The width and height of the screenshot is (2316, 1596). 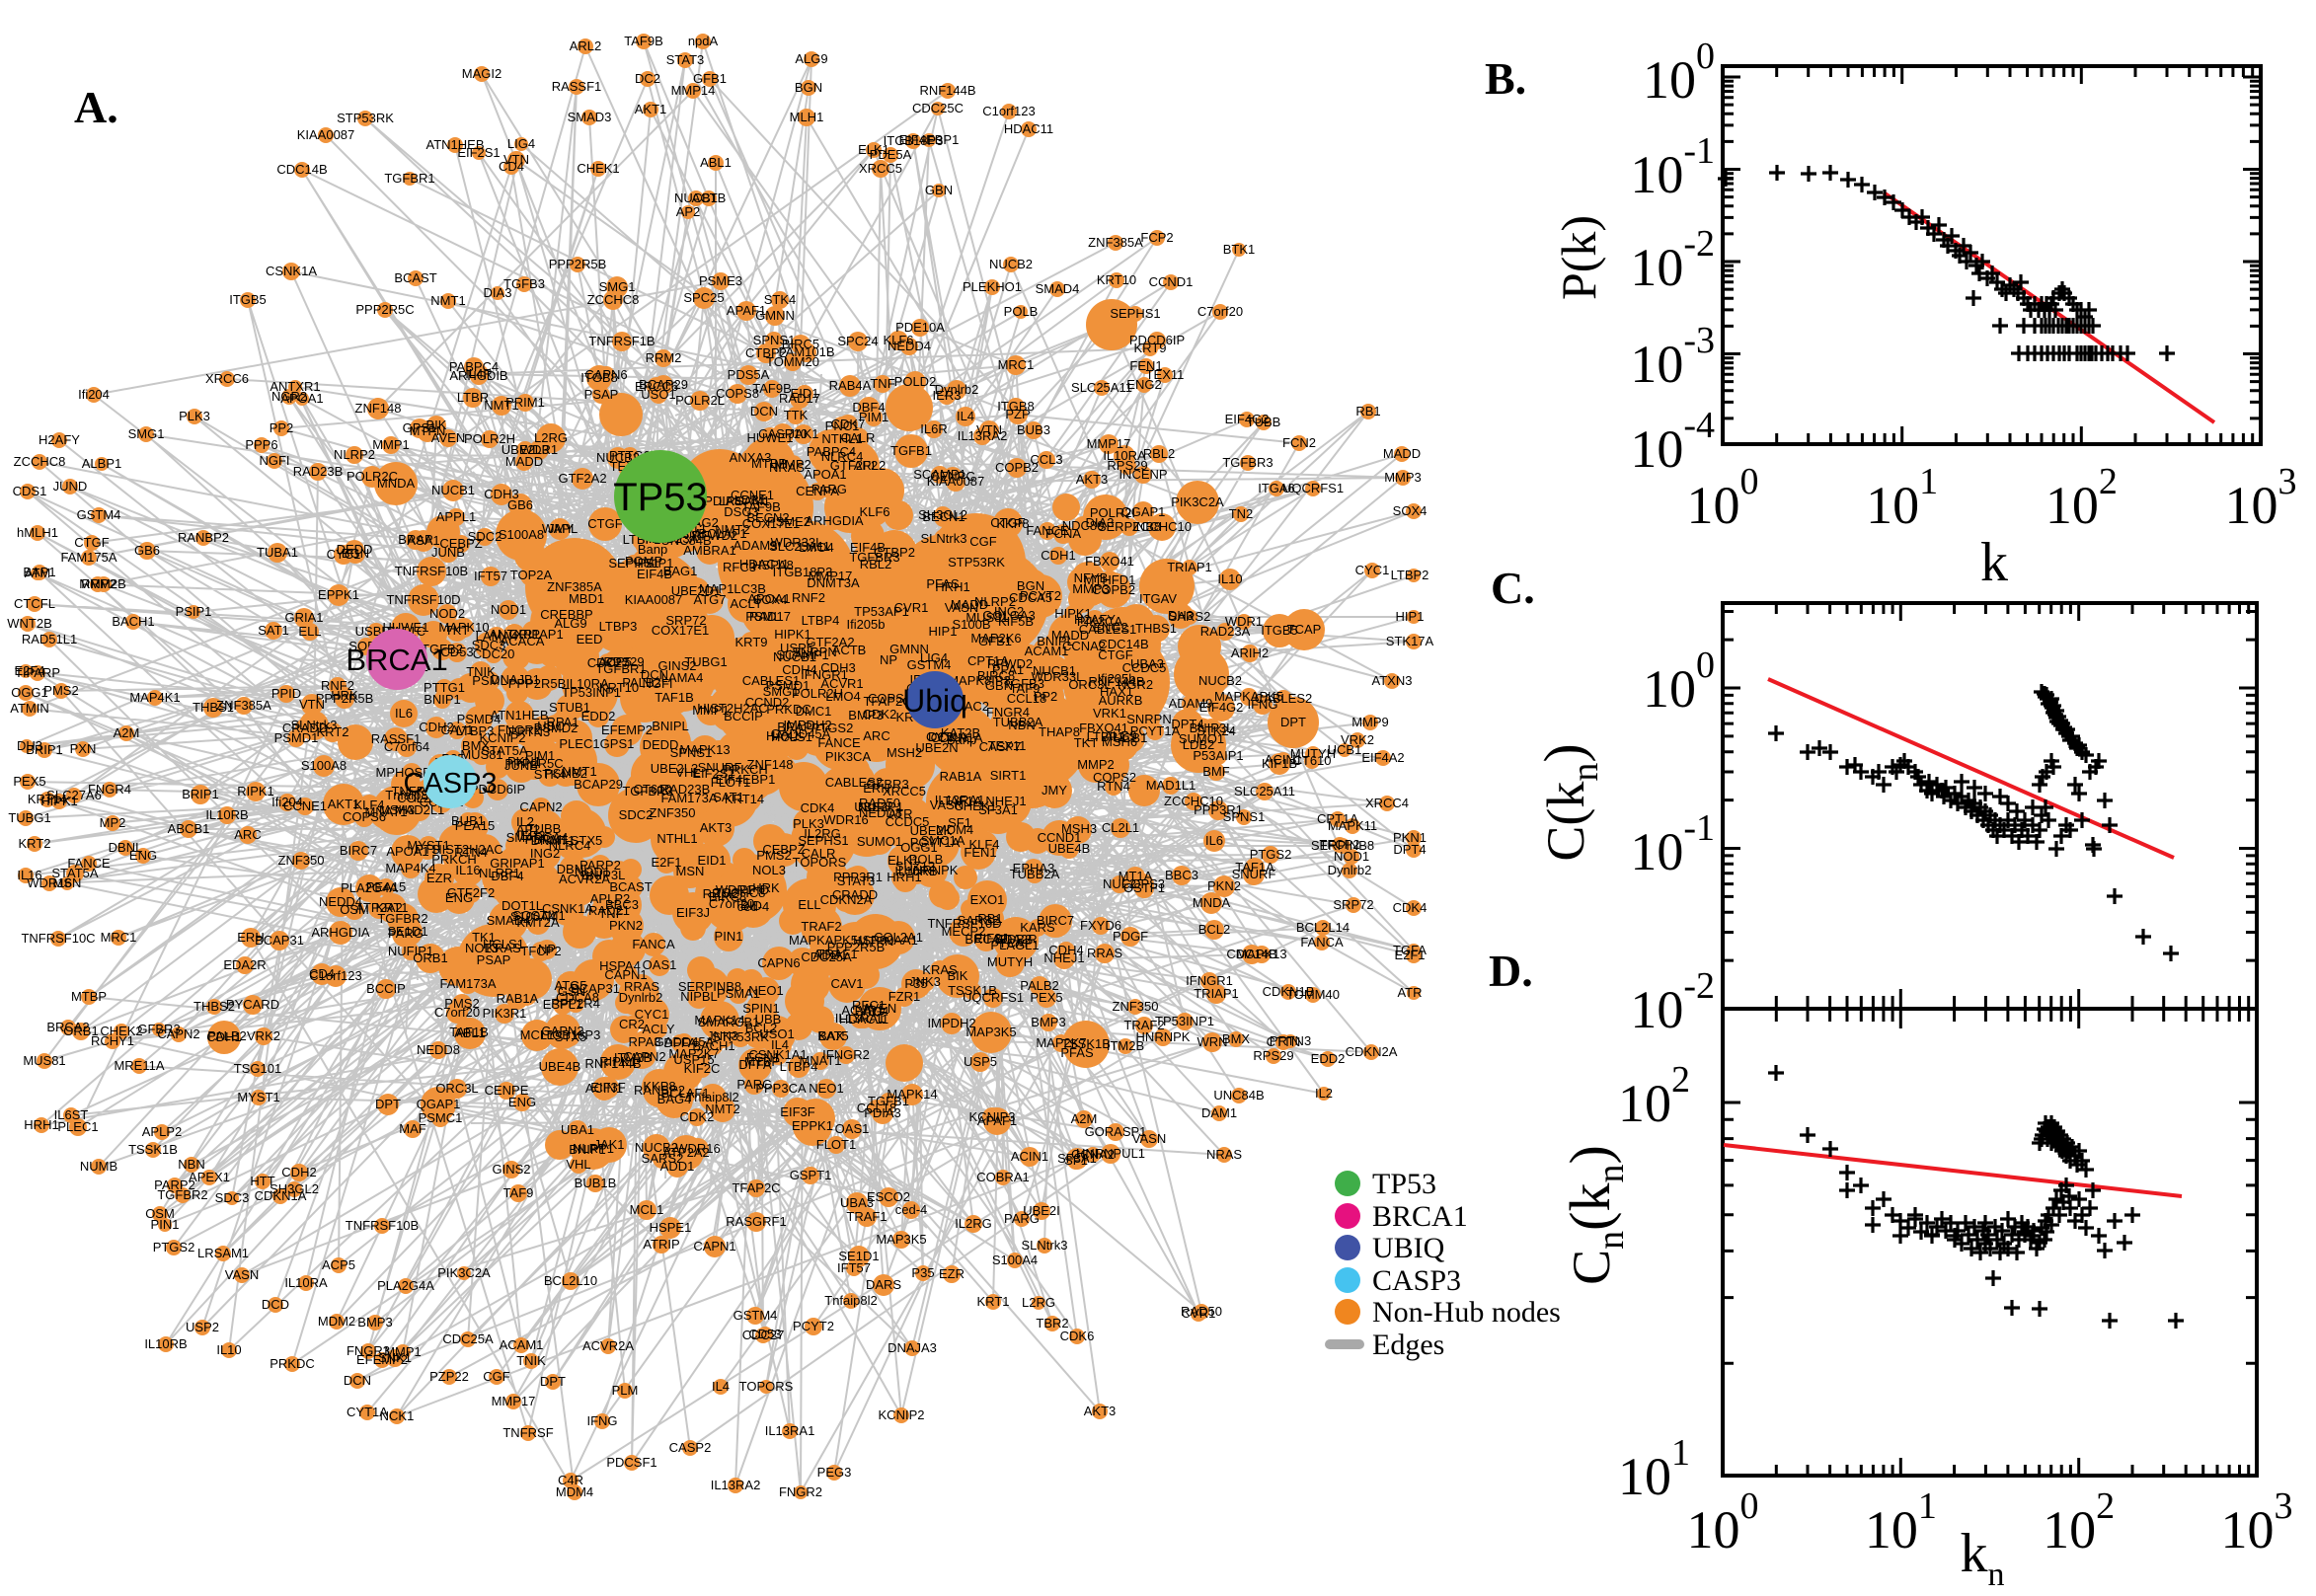 What do you see at coordinates (261, 444) in the screenshot?
I see `svg-text: PPP6` at bounding box center [261, 444].